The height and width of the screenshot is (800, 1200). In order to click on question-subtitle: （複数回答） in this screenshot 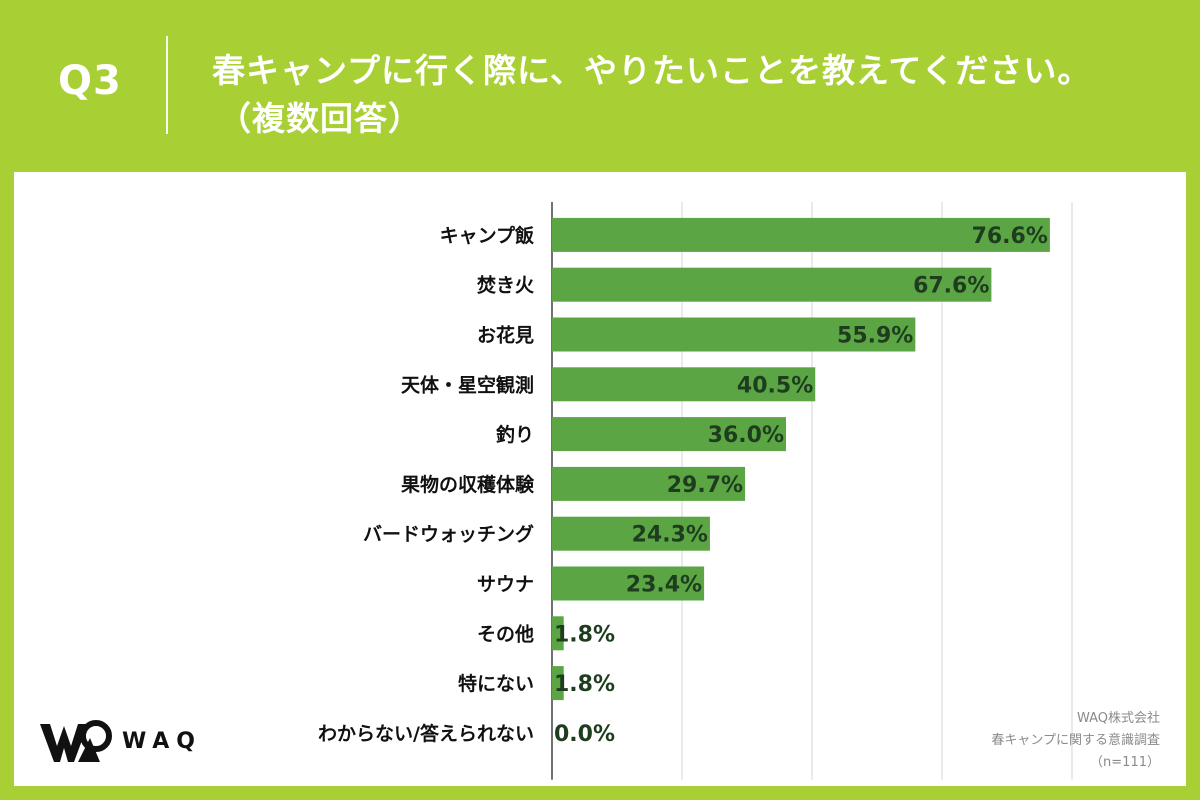, I will do `click(320, 118)`.